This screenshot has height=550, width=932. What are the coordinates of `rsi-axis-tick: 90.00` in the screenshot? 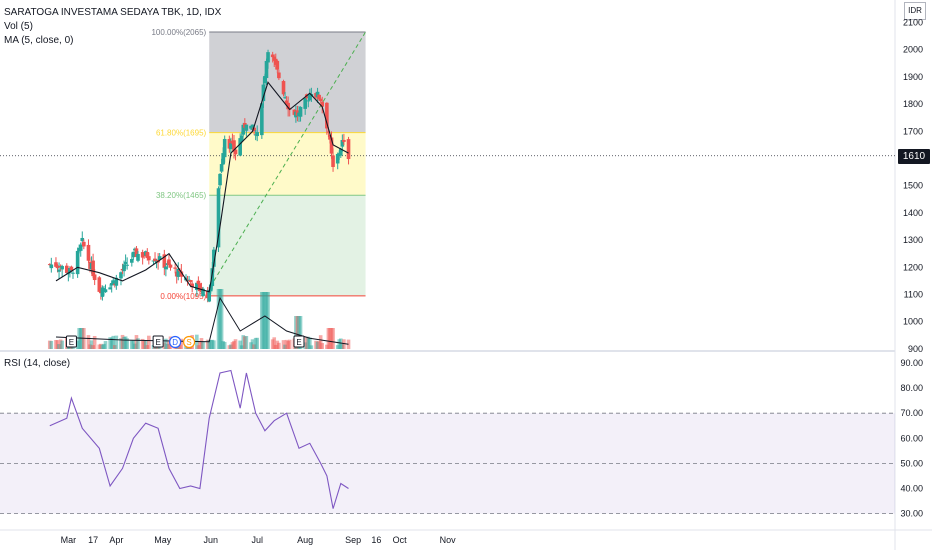 It's located at (911, 363).